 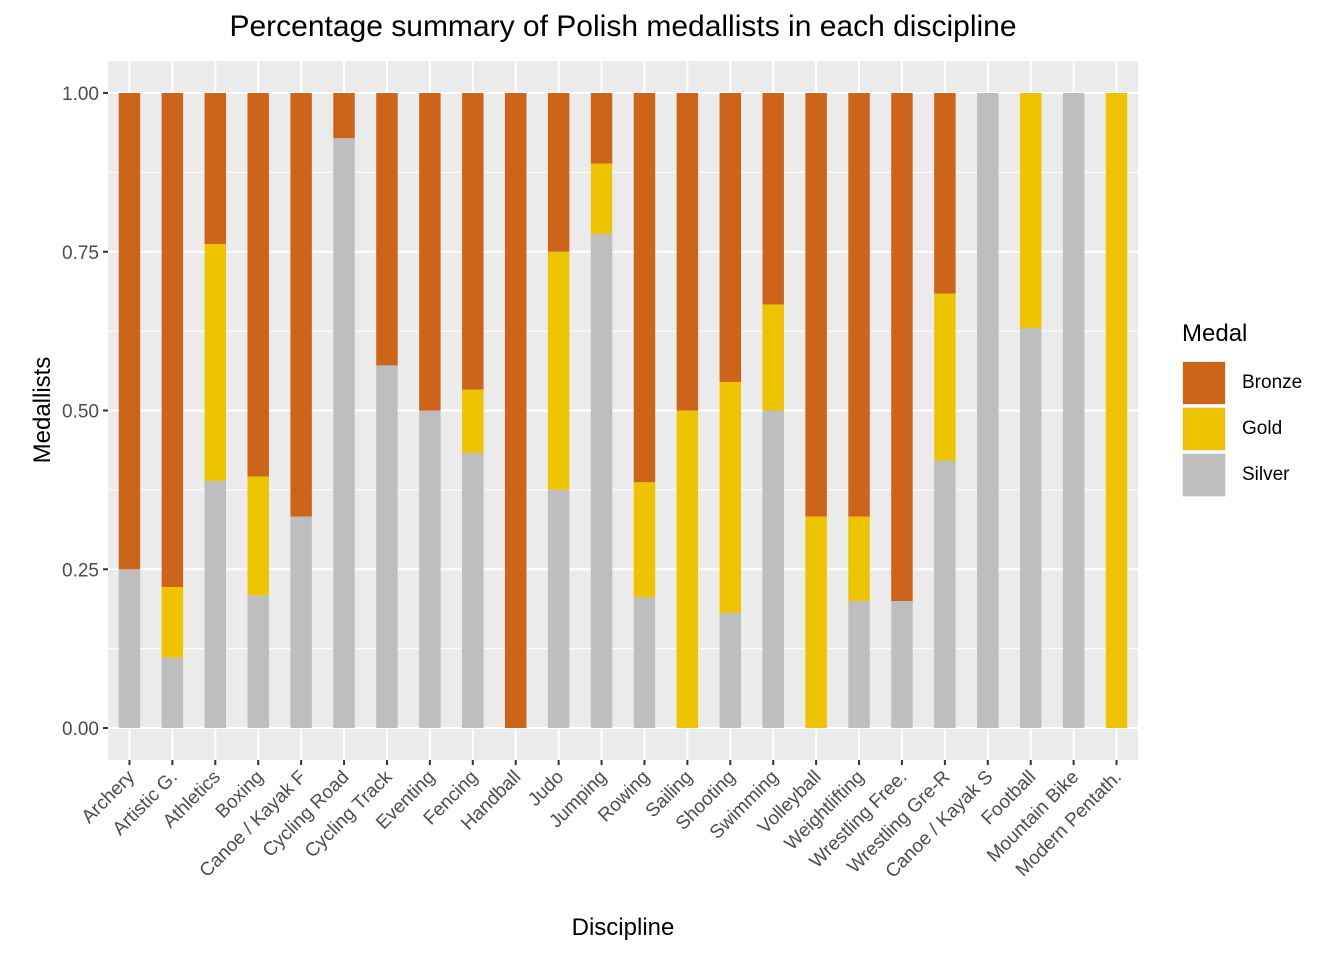 I want to click on legend: Medal Bronze Gold Silver, so click(x=1242, y=409).